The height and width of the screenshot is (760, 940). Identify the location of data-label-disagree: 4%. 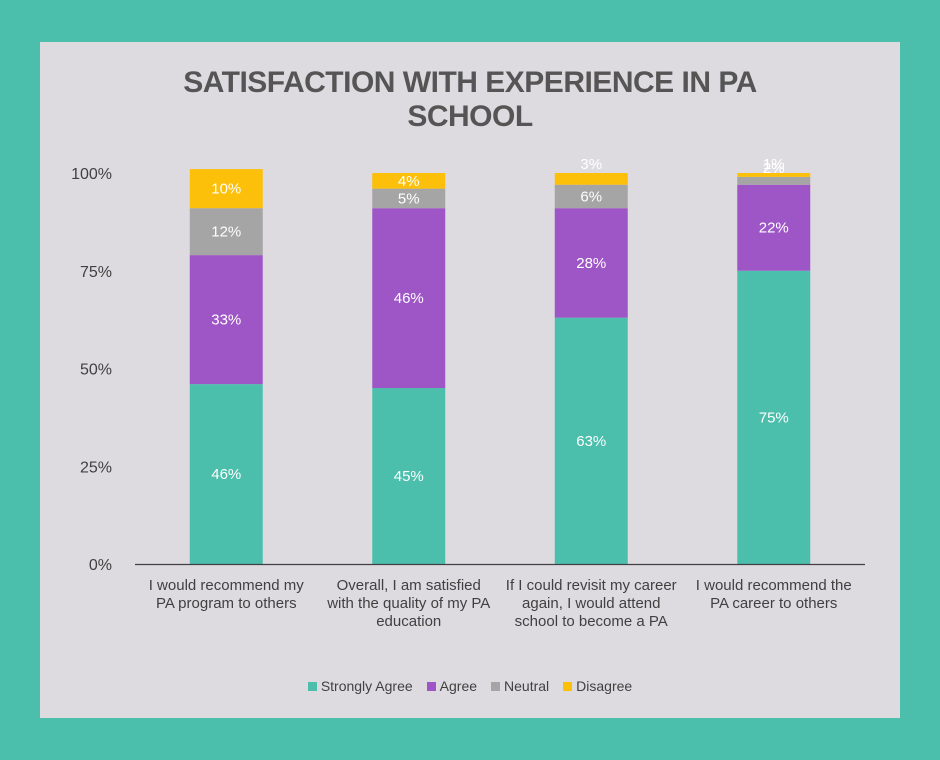
(409, 181).